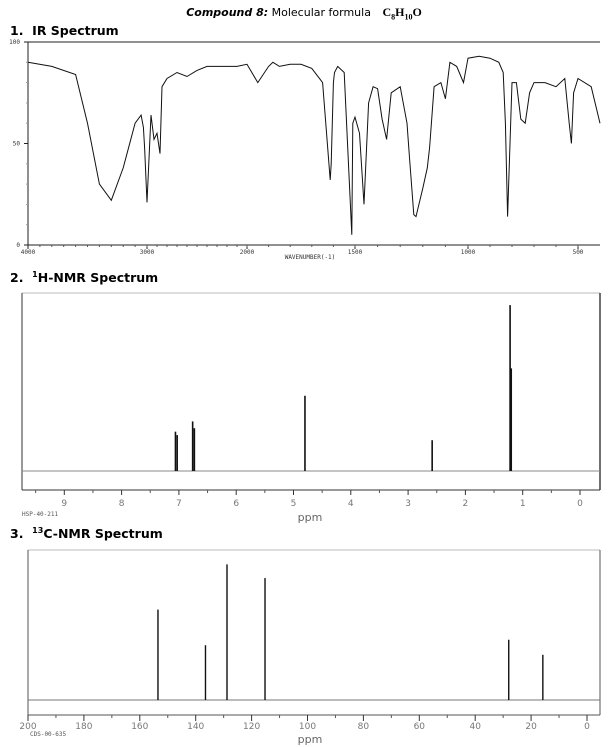 This screenshot has width=608, height=747. What do you see at coordinates (294, 504) in the screenshot?
I see `svg-text: 5` at bounding box center [294, 504].